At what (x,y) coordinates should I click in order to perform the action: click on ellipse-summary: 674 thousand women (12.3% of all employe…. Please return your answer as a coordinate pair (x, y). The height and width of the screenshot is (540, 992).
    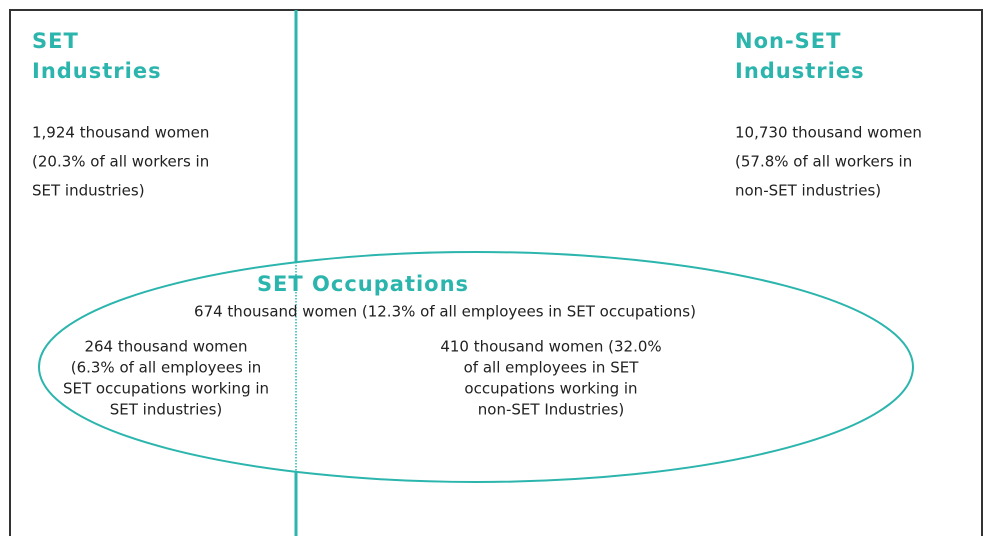
    Looking at the image, I should click on (445, 312).